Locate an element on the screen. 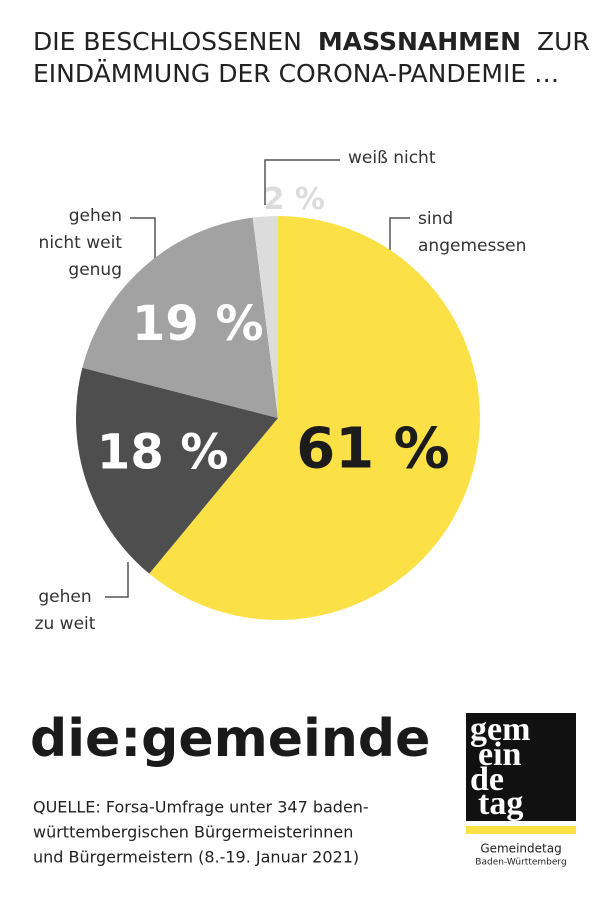  logo-letters: de is located at coordinates (487, 779).